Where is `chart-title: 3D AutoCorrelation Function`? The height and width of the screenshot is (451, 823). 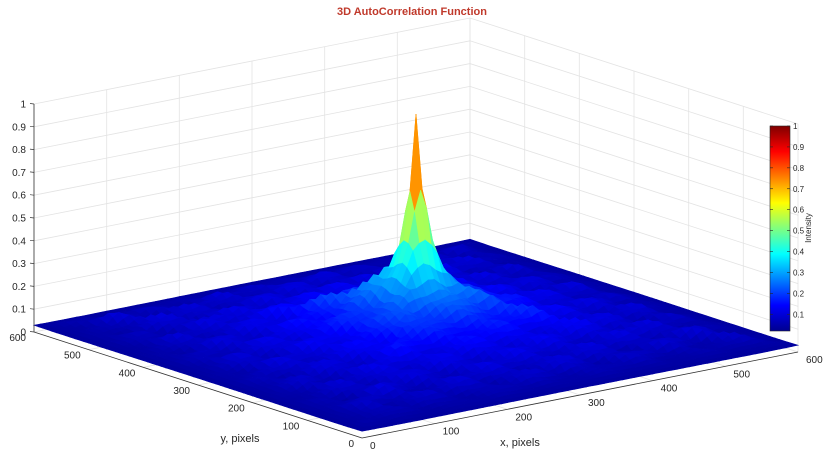
chart-title: 3D AutoCorrelation Function is located at coordinates (412, 12).